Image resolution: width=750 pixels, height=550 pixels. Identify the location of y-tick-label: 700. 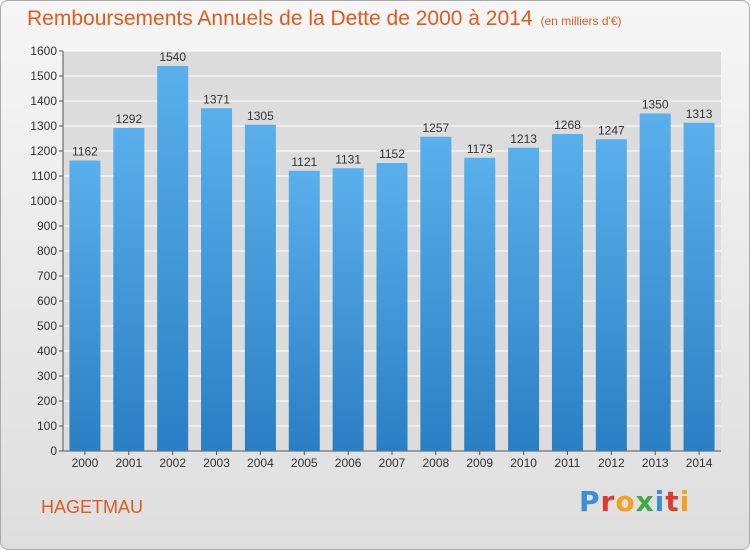
(47, 276).